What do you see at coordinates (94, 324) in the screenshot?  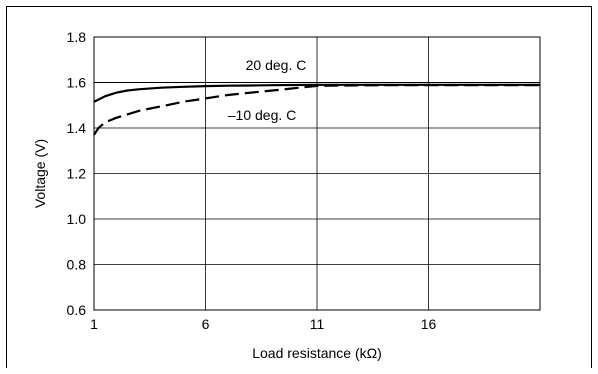 I see `x-tick-label: 1` at bounding box center [94, 324].